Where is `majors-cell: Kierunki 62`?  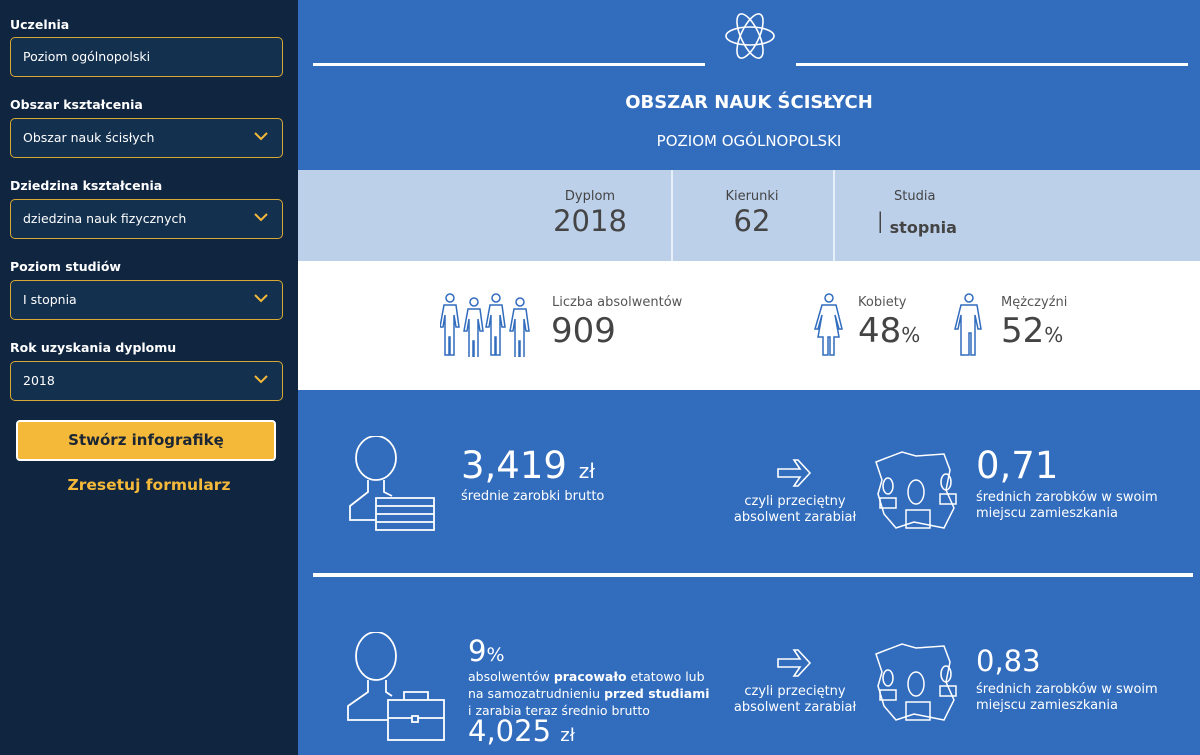
majors-cell: Kierunki 62 is located at coordinates (752, 215).